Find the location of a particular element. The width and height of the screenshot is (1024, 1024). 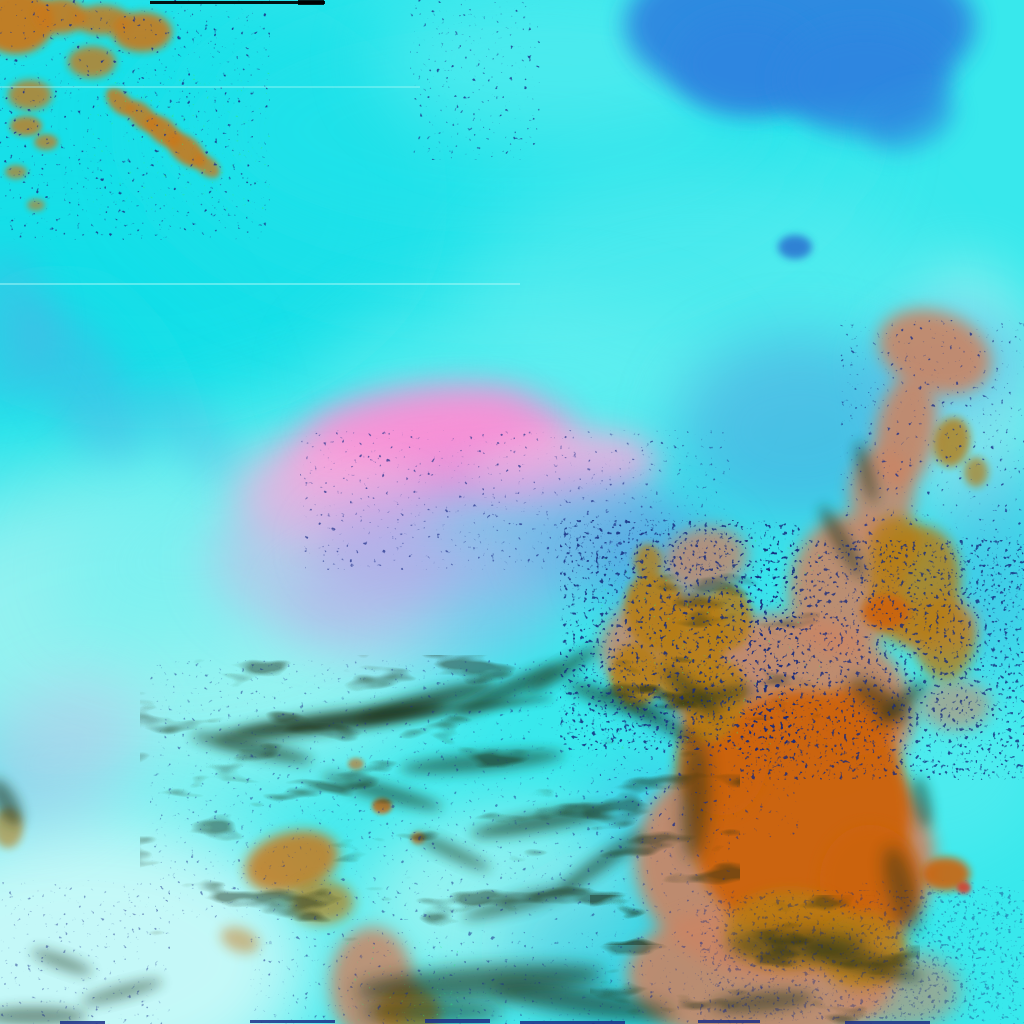

steel-streak-b is located at coordinates (190, 430).